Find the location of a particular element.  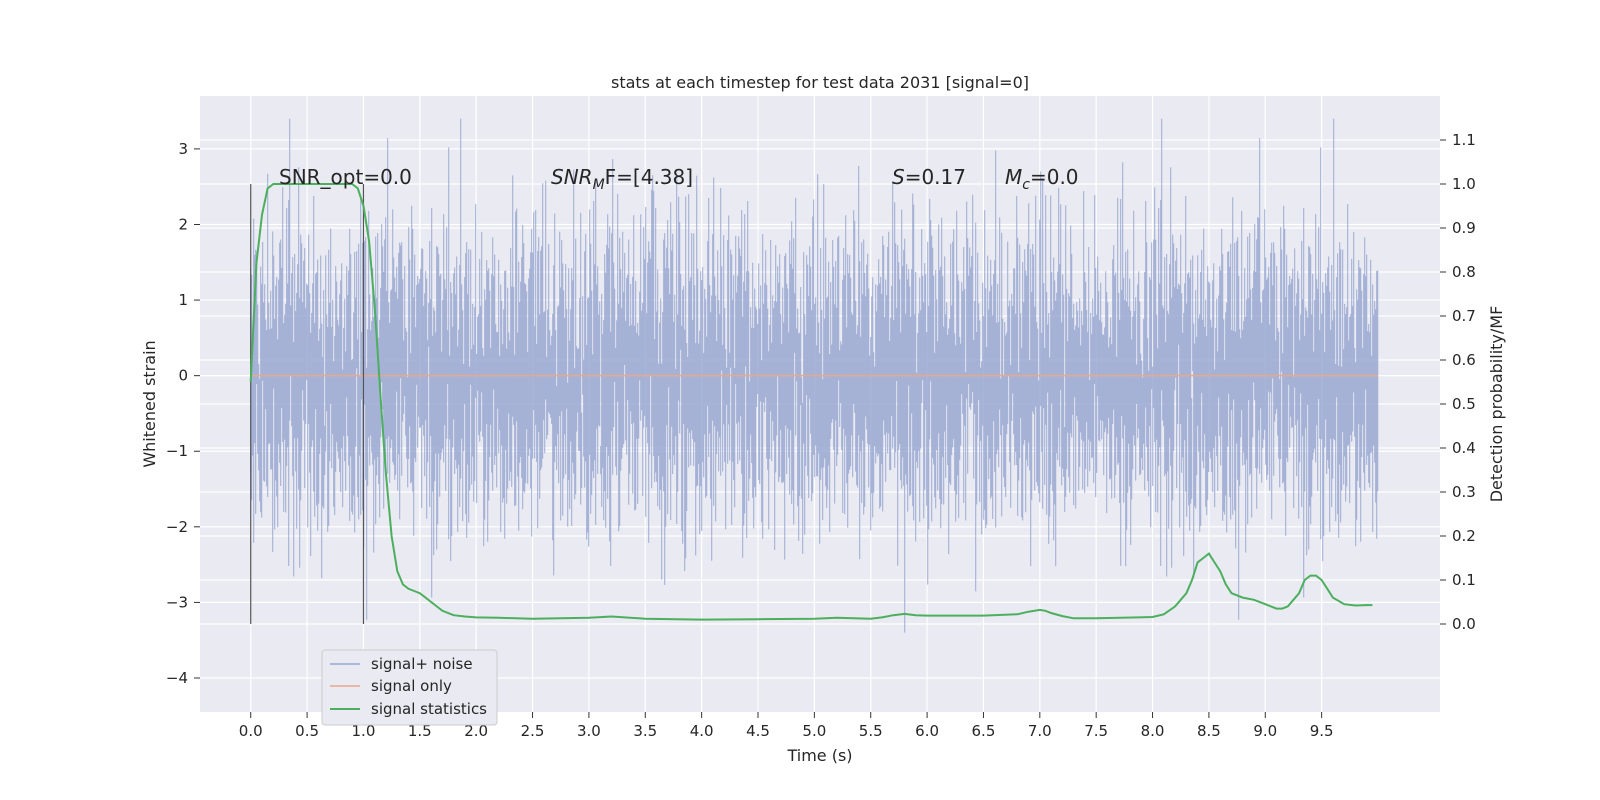

annotation-snr-opt: SNR_opt=0.0 is located at coordinates (345, 177).